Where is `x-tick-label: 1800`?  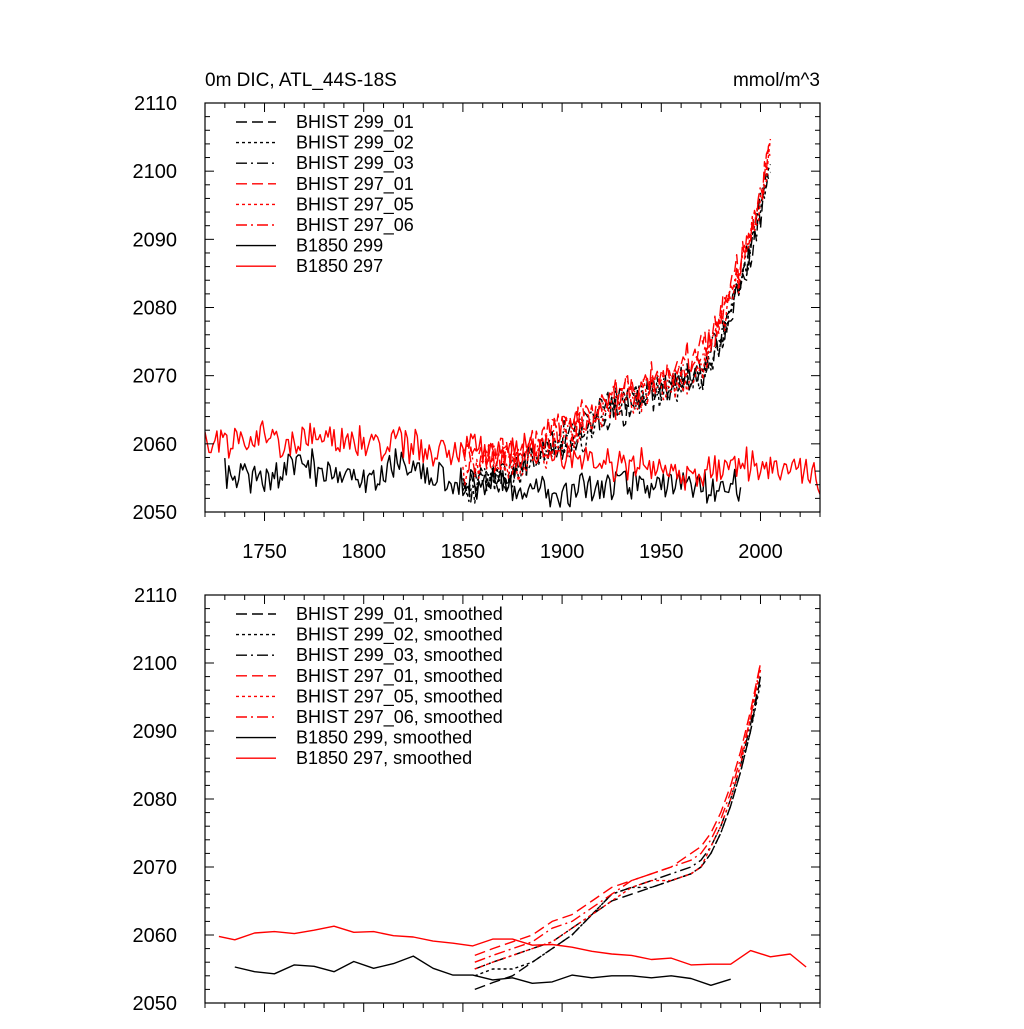 x-tick-label: 1800 is located at coordinates (363, 552).